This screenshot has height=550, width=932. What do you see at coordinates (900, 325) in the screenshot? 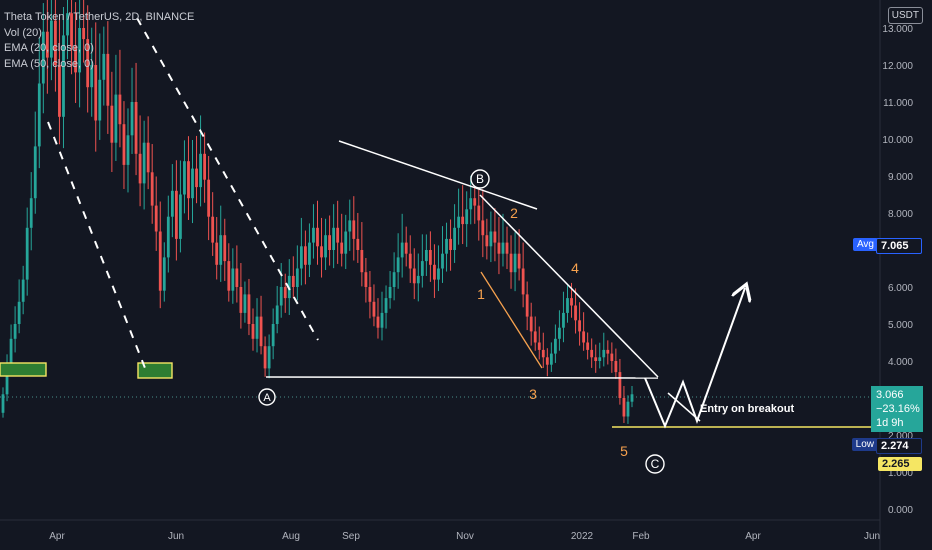
I see `y-tick-5: 5.000` at bounding box center [900, 325].